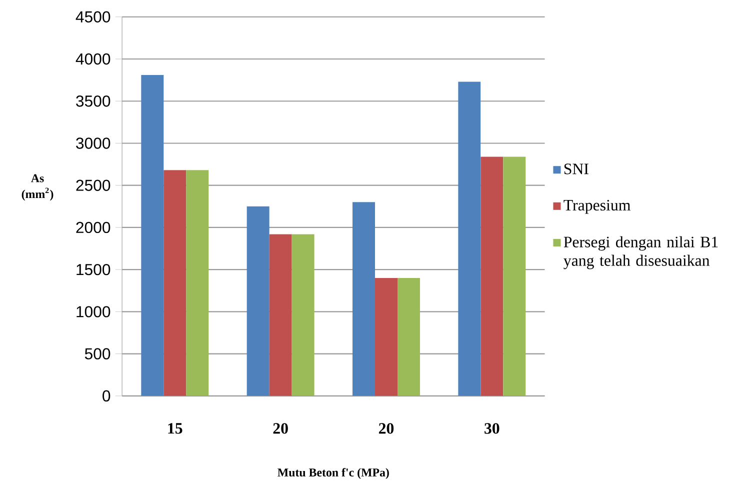 The width and height of the screenshot is (742, 483). I want to click on y-tick-label: 0, so click(106, 396).